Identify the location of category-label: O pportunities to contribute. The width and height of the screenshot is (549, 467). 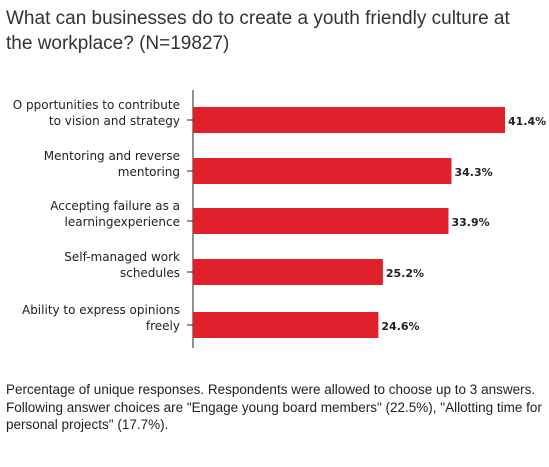
(96, 105).